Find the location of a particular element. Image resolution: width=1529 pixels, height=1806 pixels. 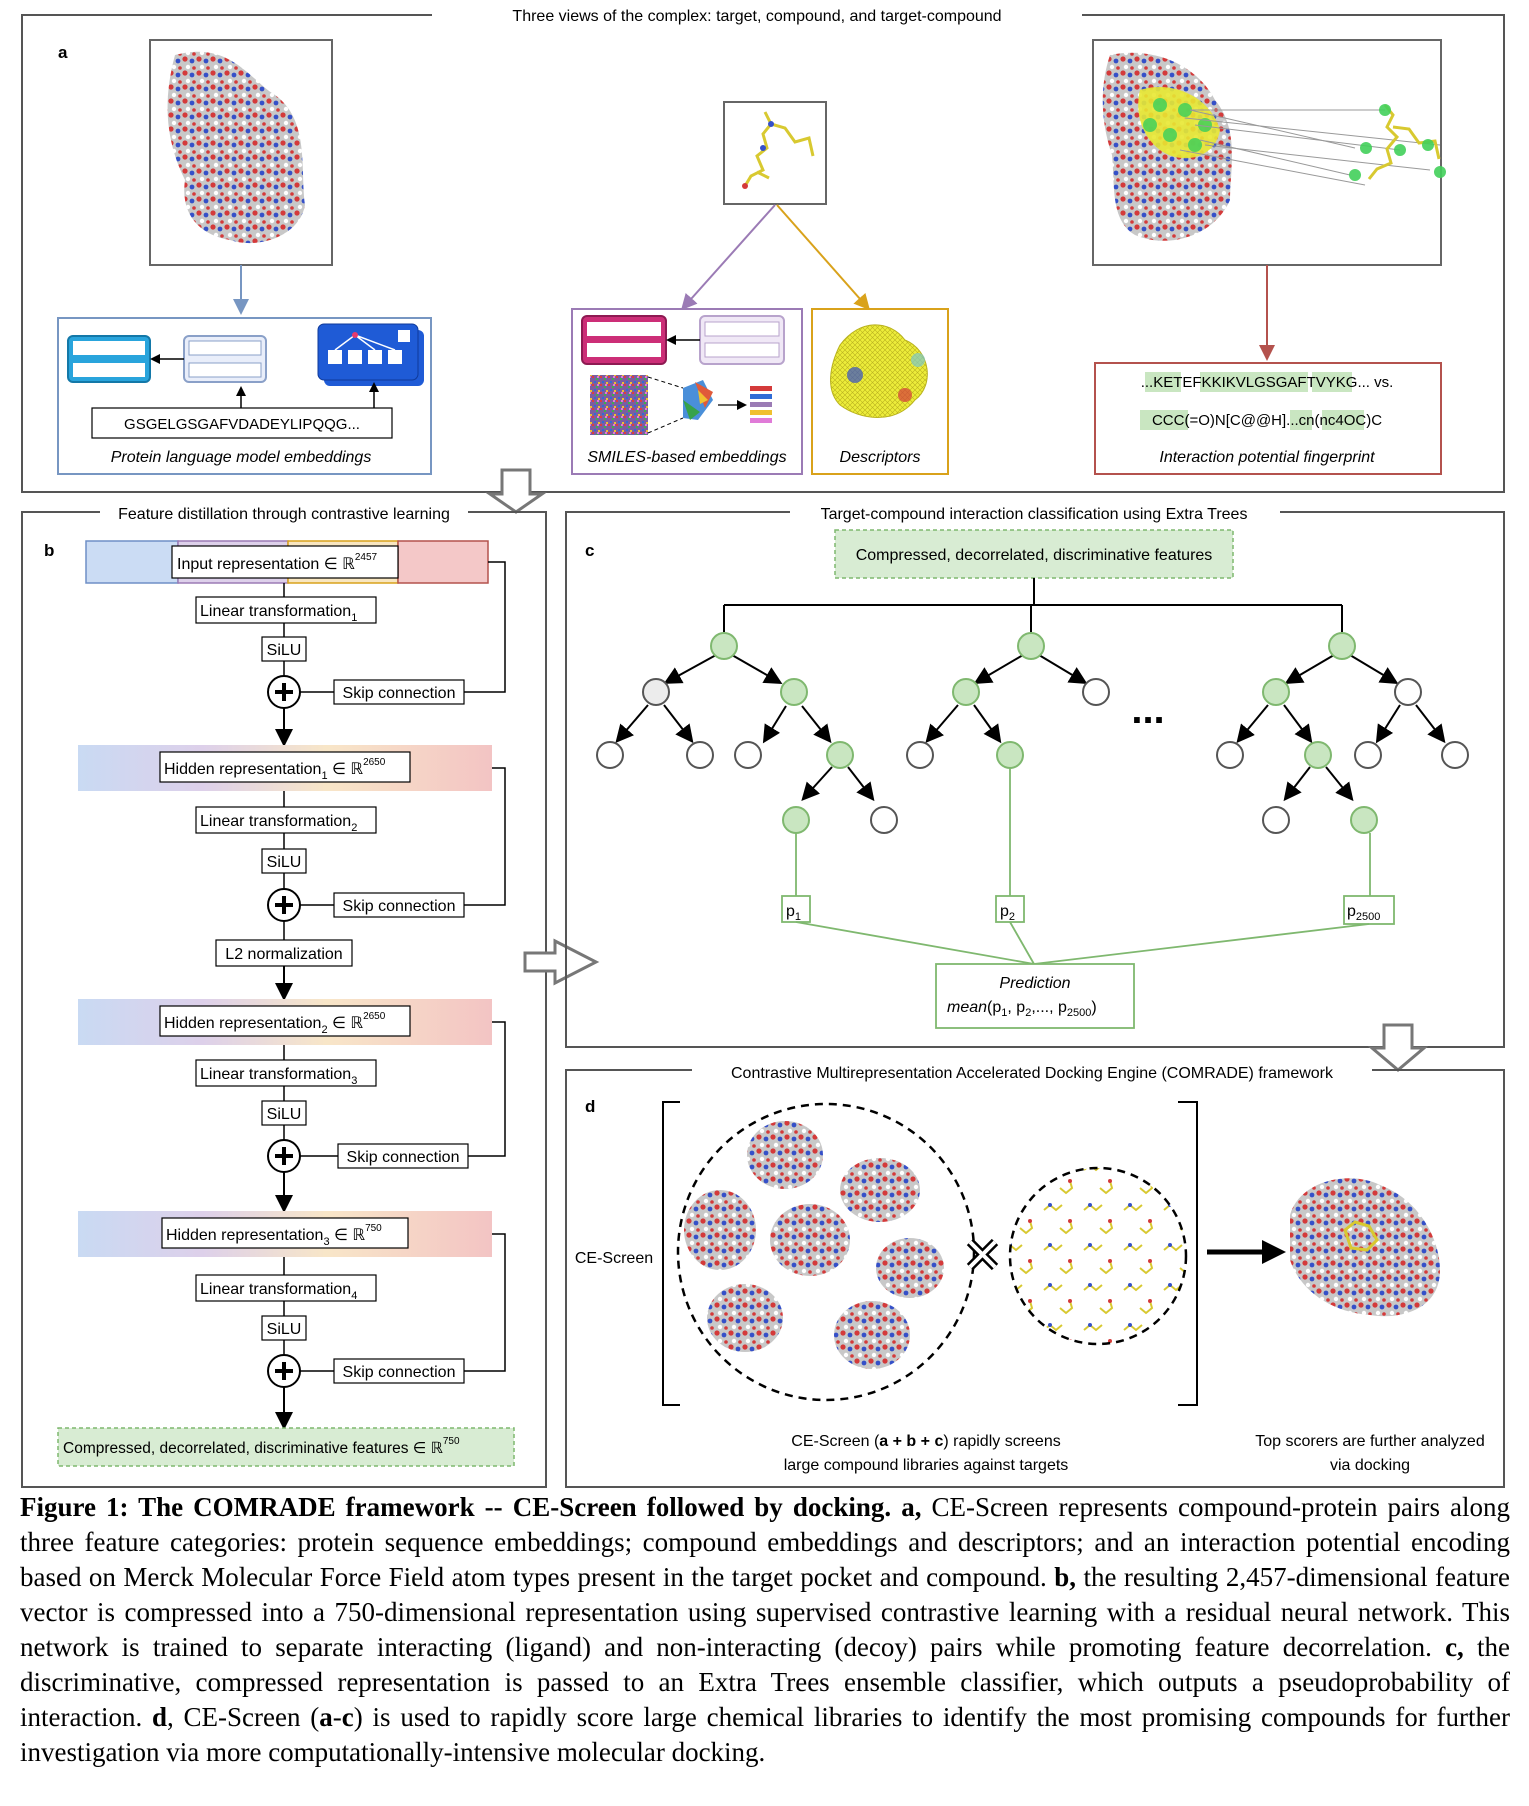

descriptors-caption: Descriptors is located at coordinates (880, 457).